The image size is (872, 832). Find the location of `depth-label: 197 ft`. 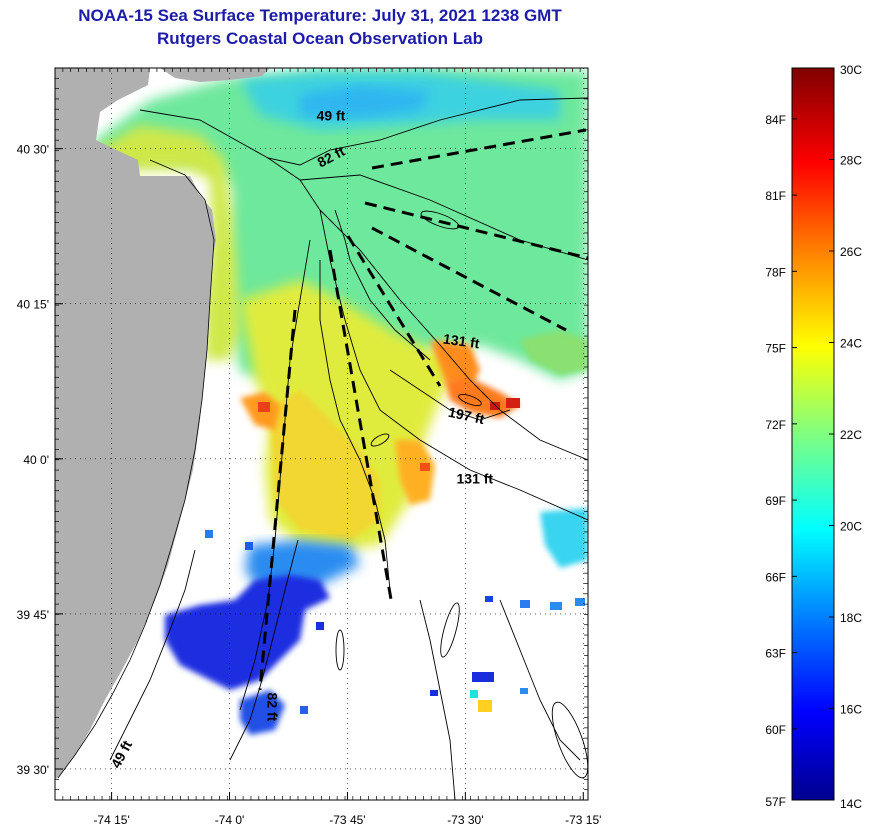

depth-label: 197 ft is located at coordinates (466, 415).